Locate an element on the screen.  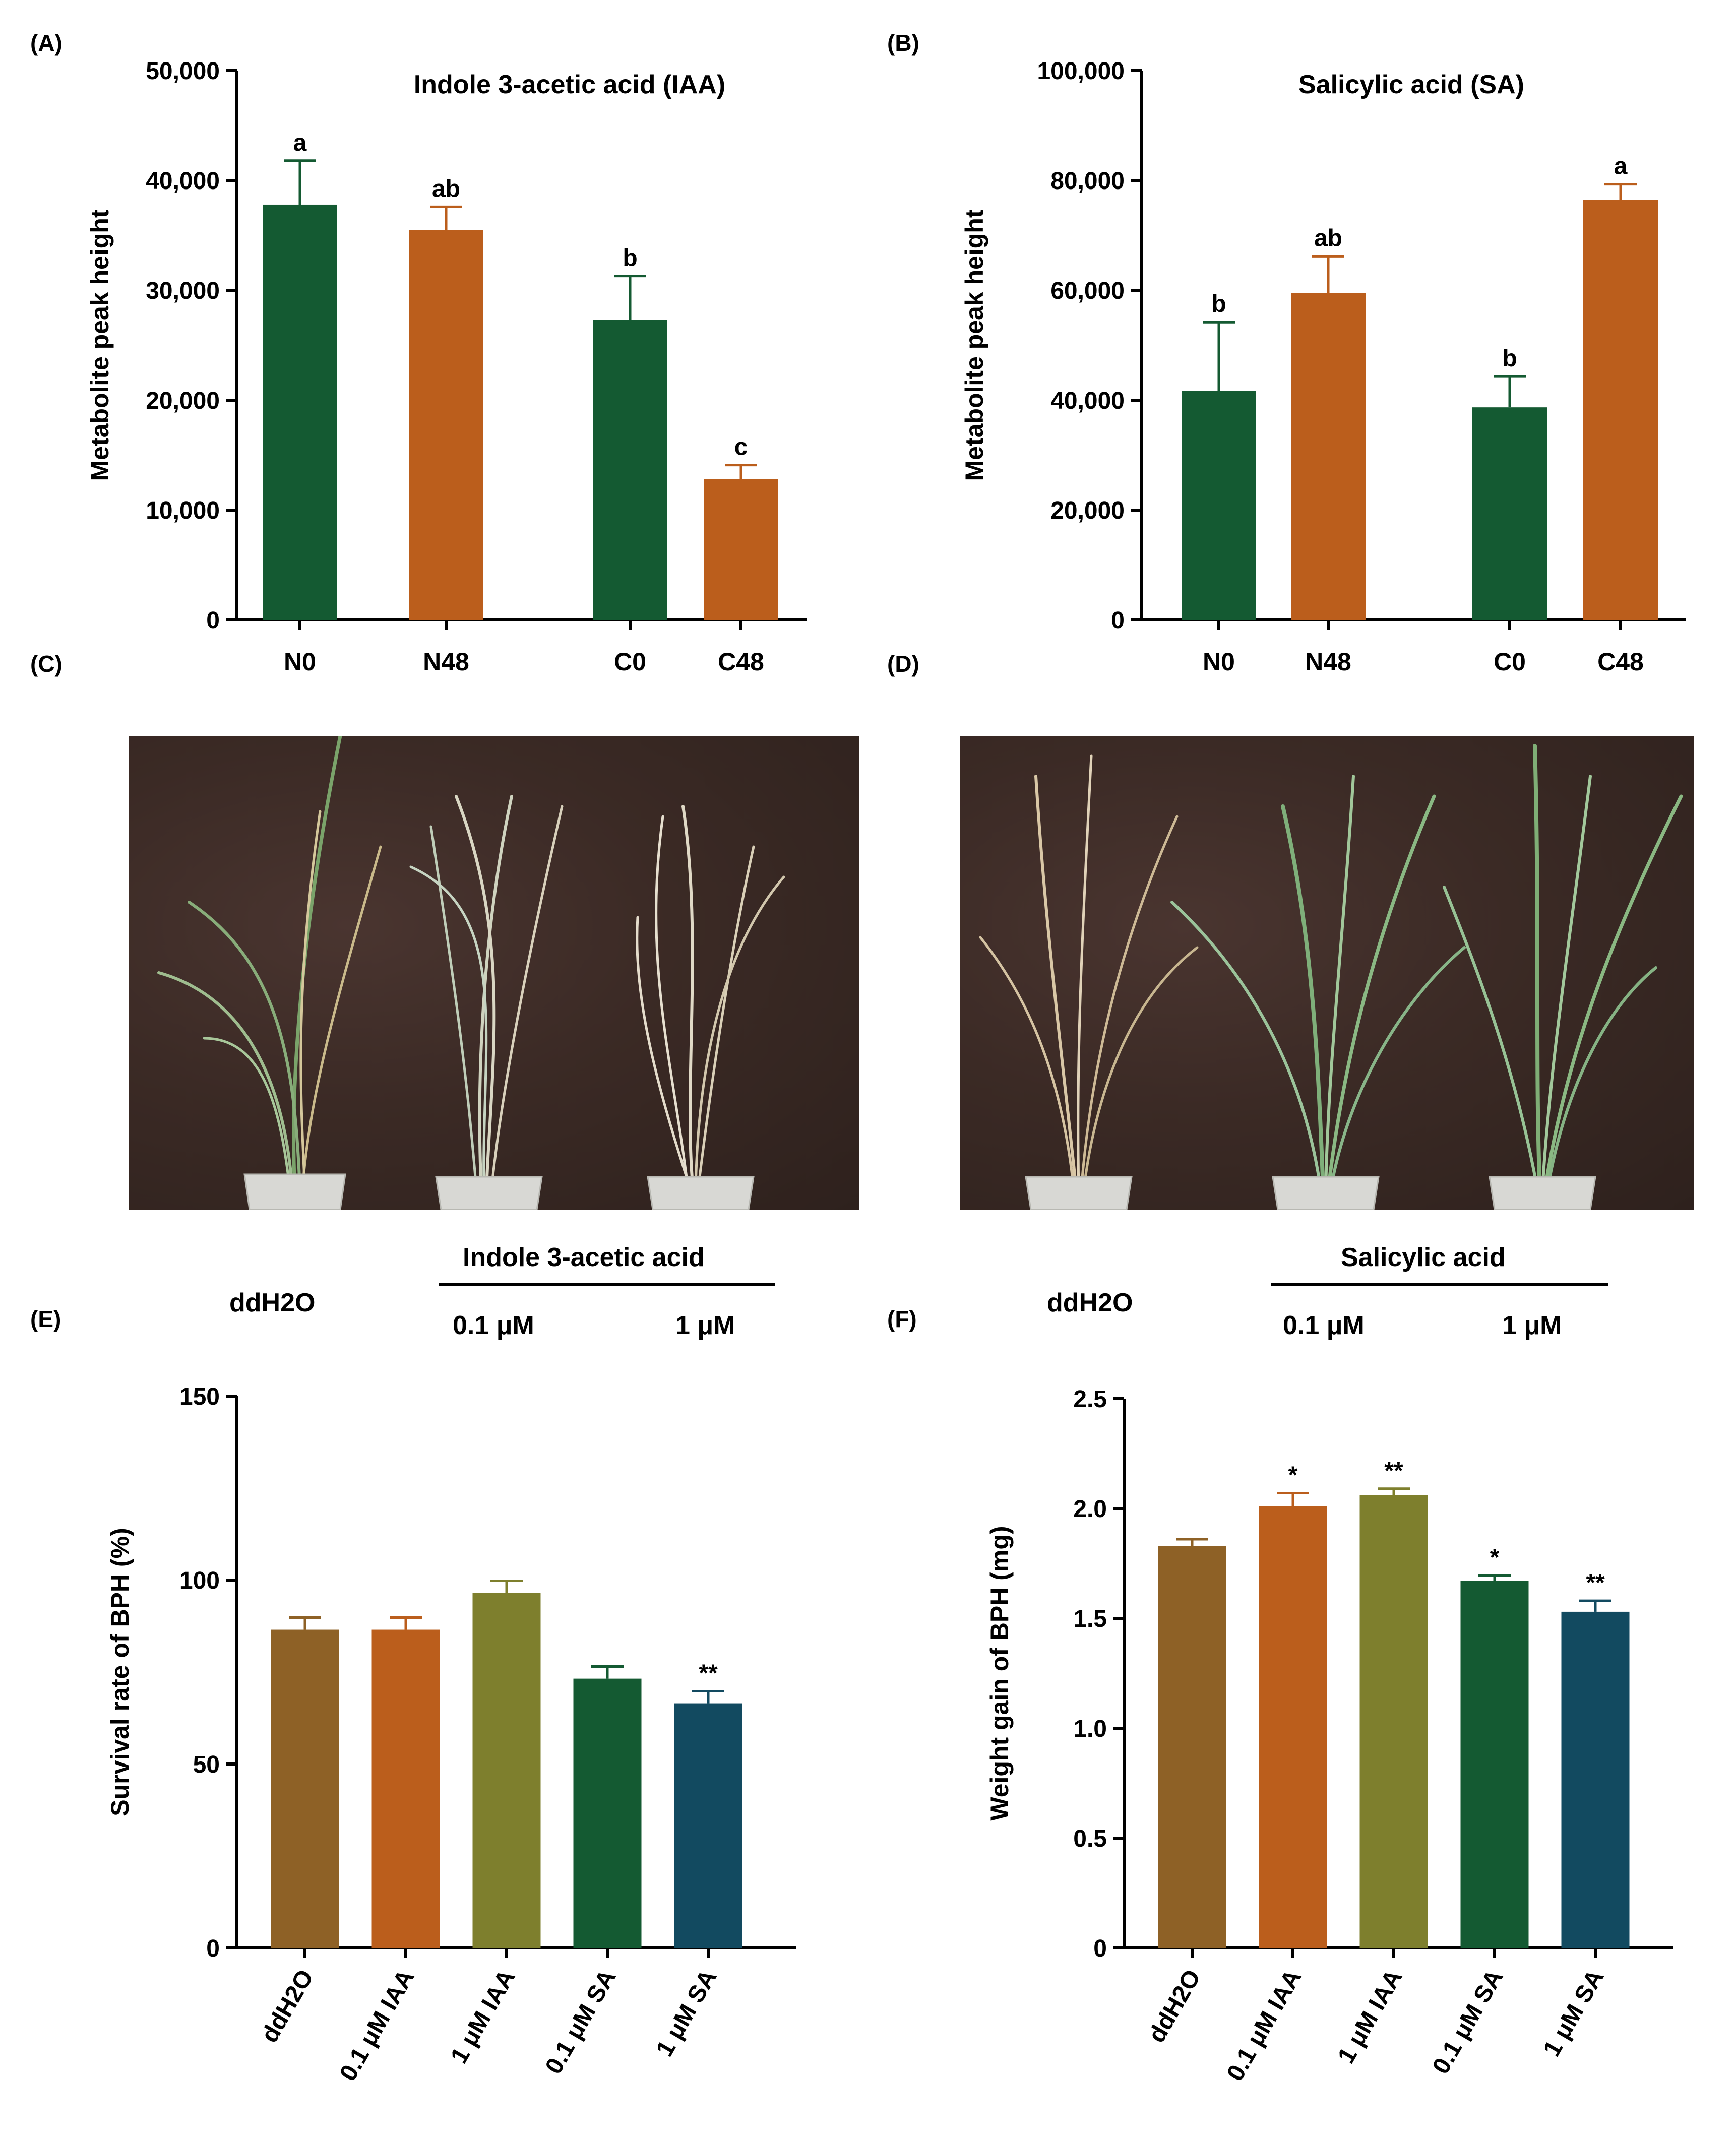
photo-c-dose-low: 0.1 μM is located at coordinates (493, 1325).